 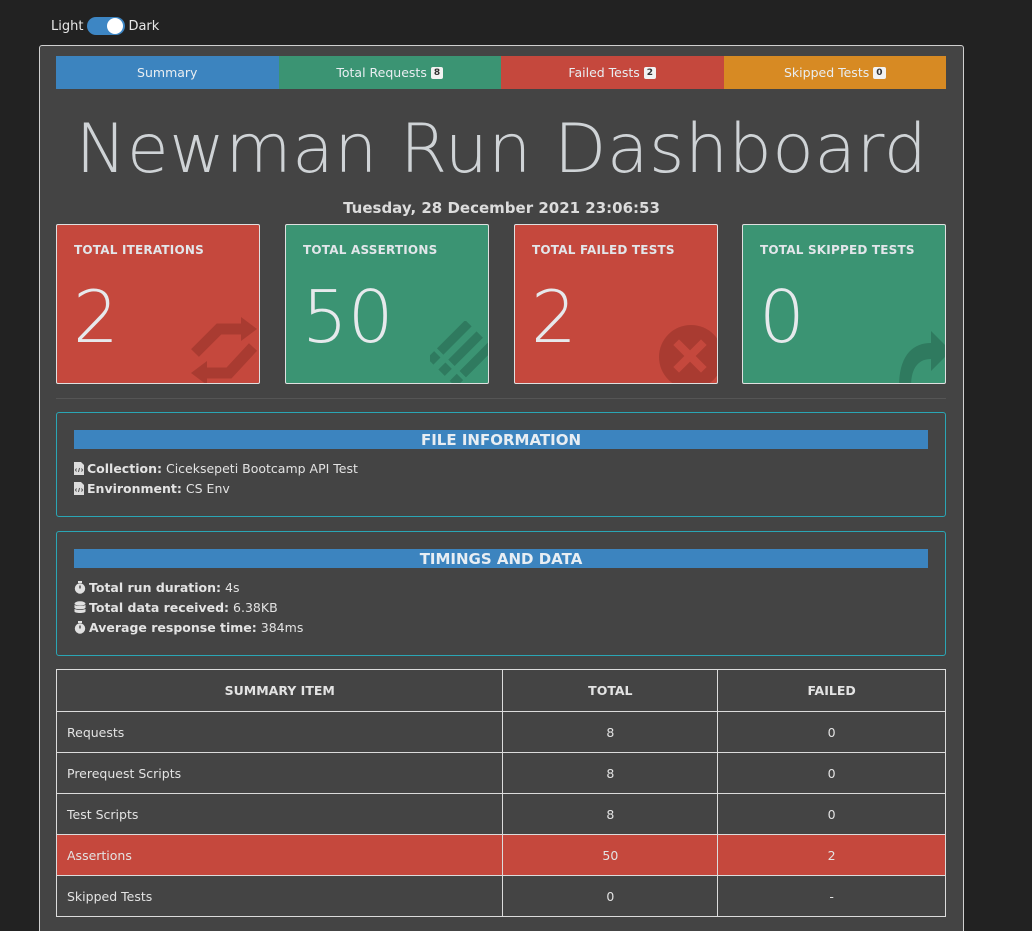 What do you see at coordinates (826, 72) in the screenshot?
I see `tab-label: Skipped Tests` at bounding box center [826, 72].